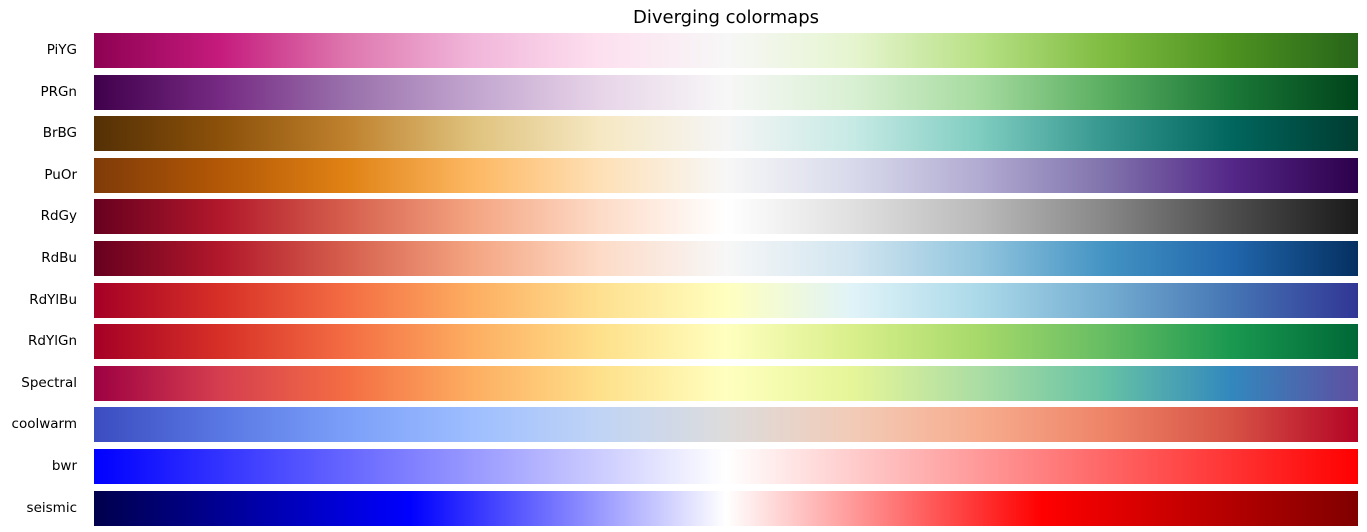  Describe the element at coordinates (52, 341) in the screenshot. I see `colormap-label: RdYlGn` at that location.